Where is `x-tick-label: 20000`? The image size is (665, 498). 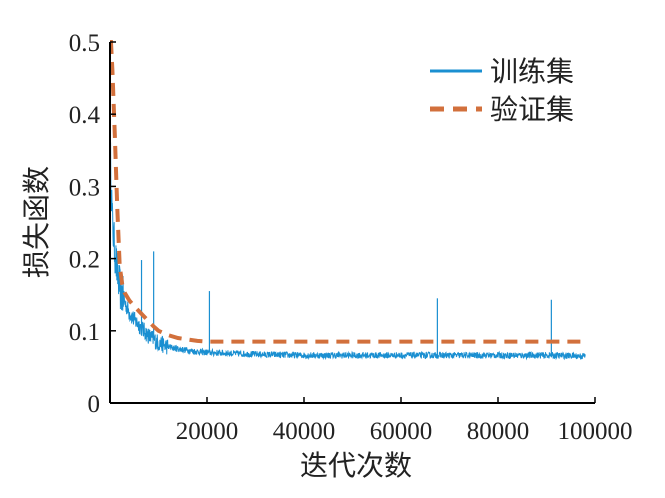
x-tick-label: 20000 is located at coordinates (207, 431).